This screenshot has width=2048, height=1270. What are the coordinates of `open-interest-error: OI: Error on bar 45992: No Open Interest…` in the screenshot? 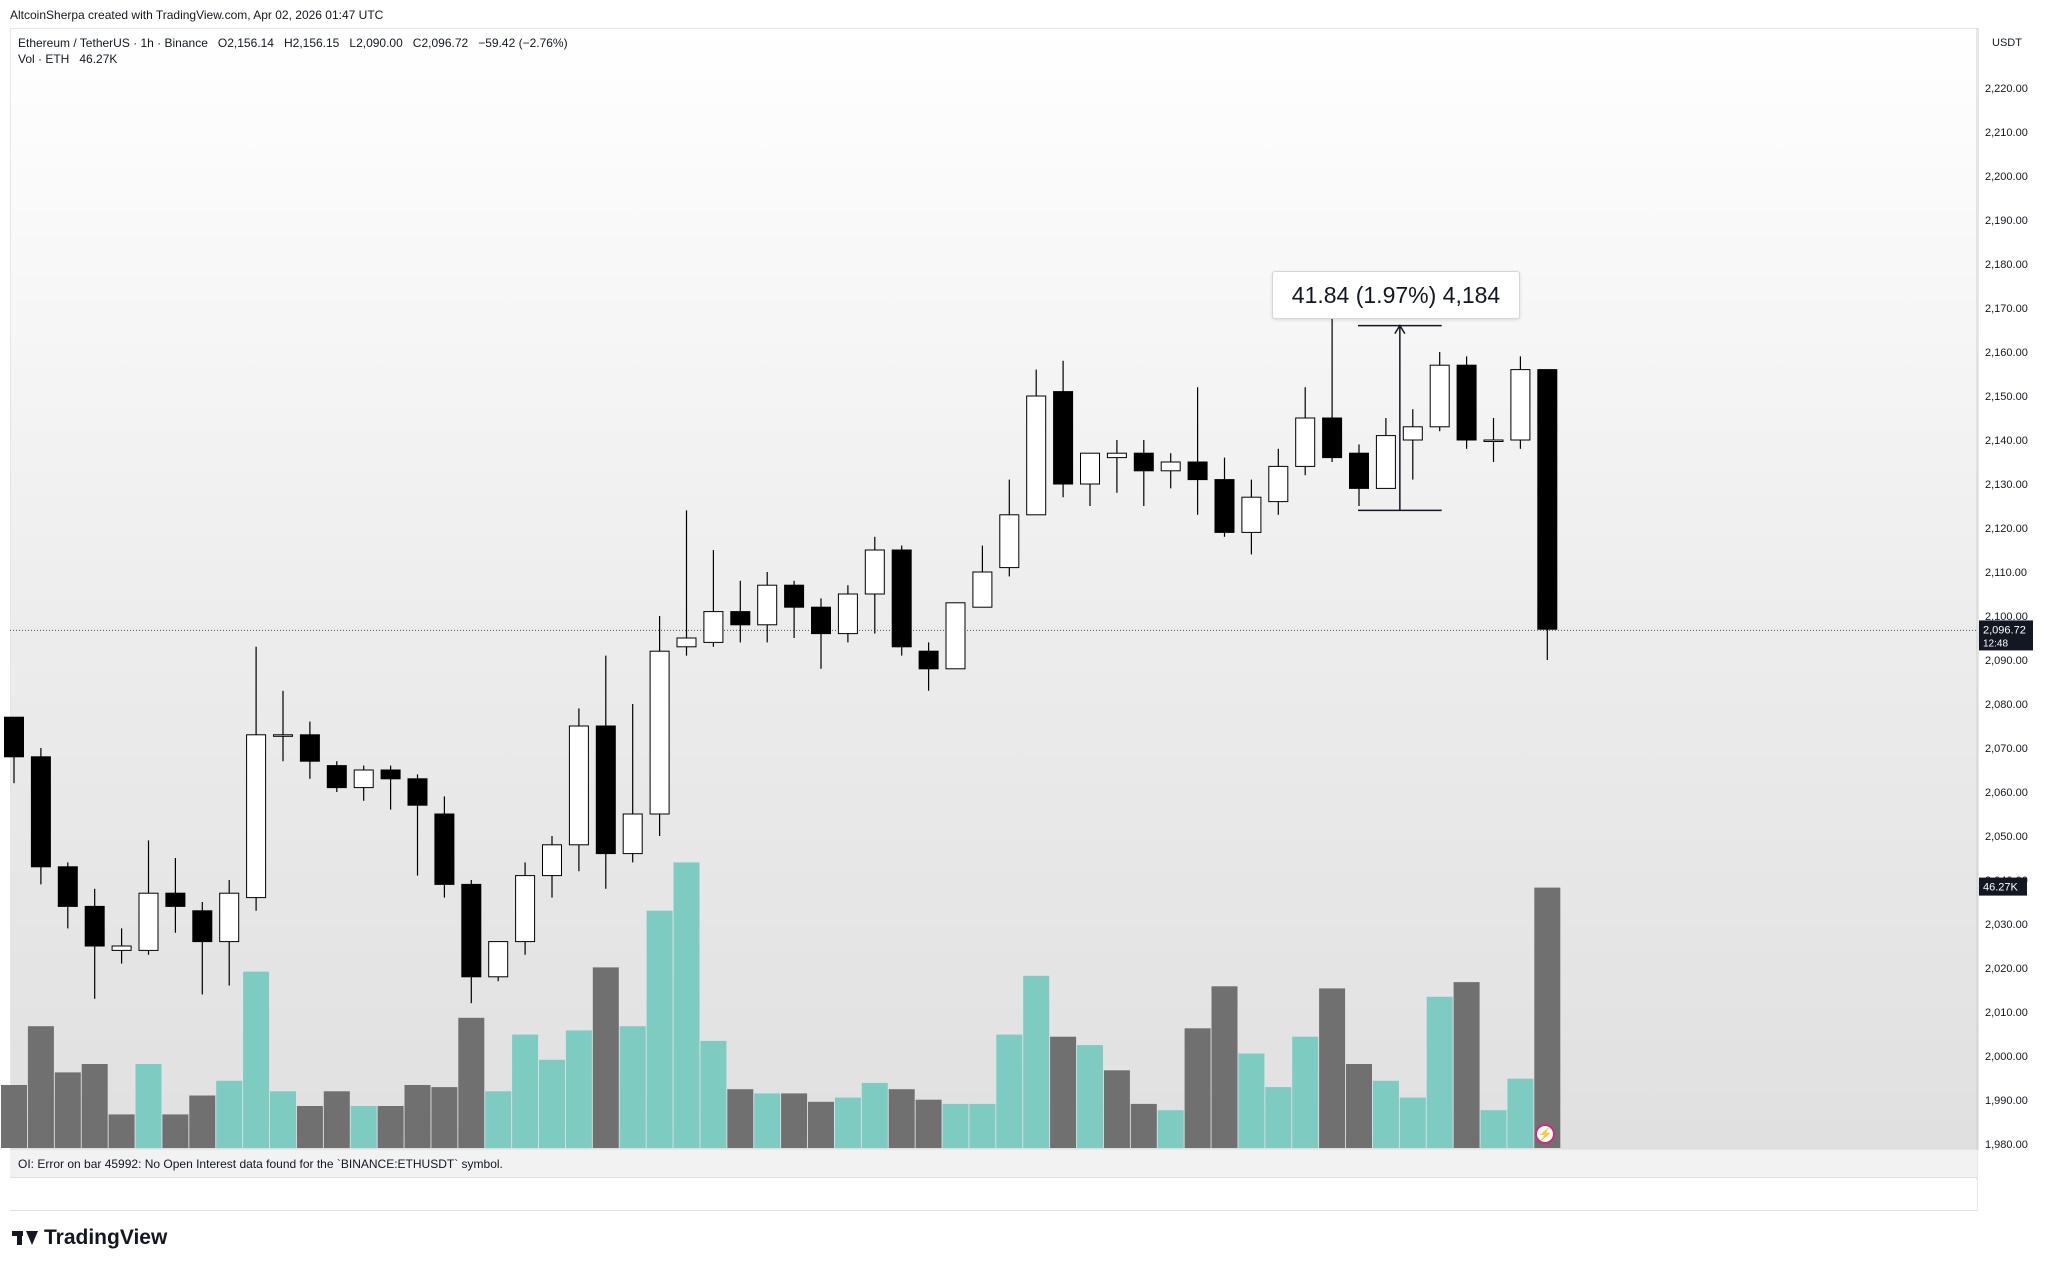 It's located at (993, 1164).